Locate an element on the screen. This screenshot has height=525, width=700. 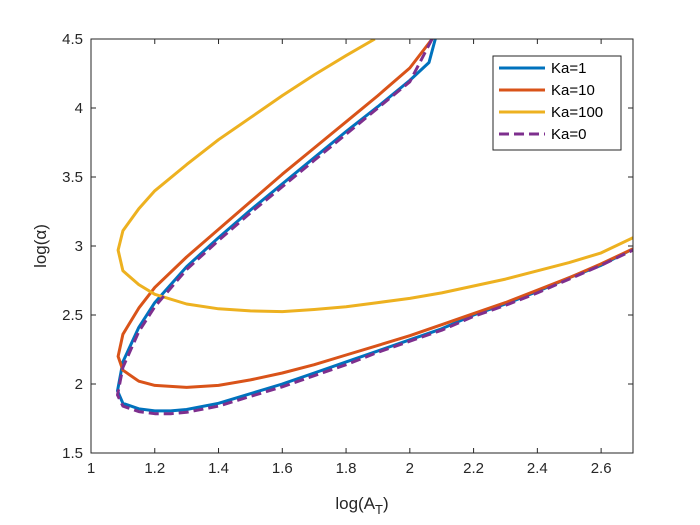
x-tick-label: 1.4 is located at coordinates (218, 468).